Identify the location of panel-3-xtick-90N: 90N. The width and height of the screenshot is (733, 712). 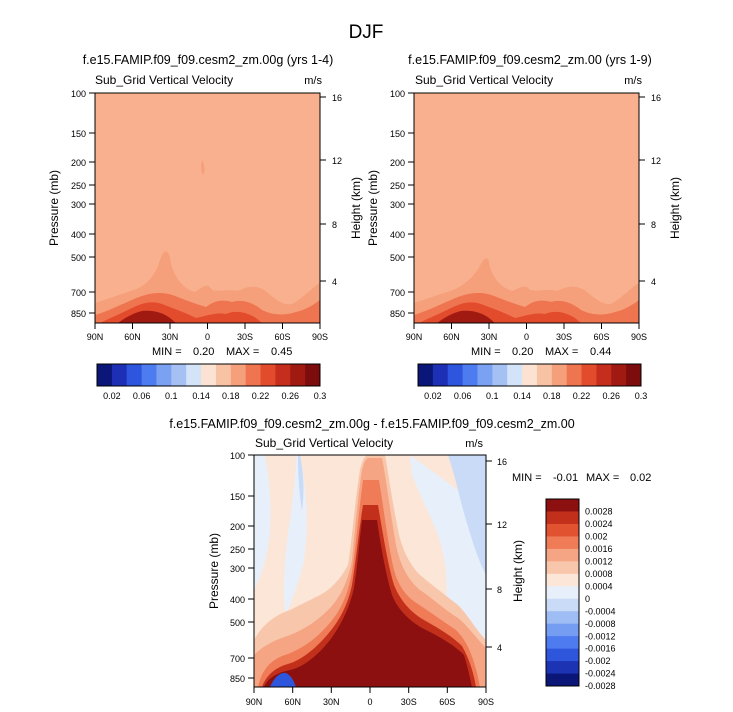
(254, 702).